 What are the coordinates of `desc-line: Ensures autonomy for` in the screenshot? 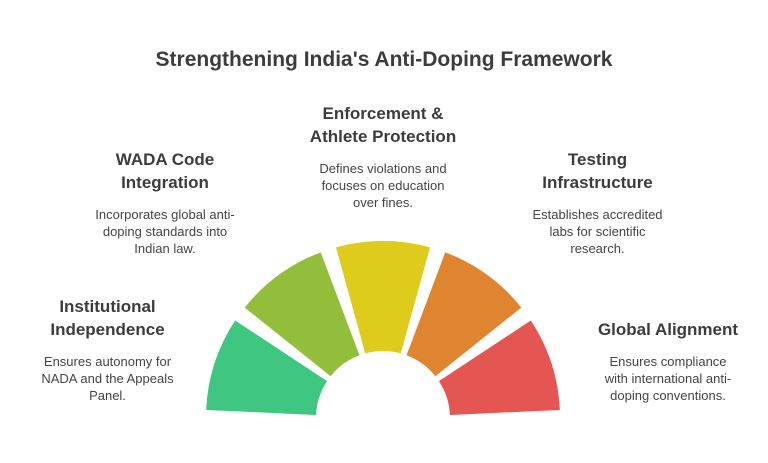 It's located at (107, 361).